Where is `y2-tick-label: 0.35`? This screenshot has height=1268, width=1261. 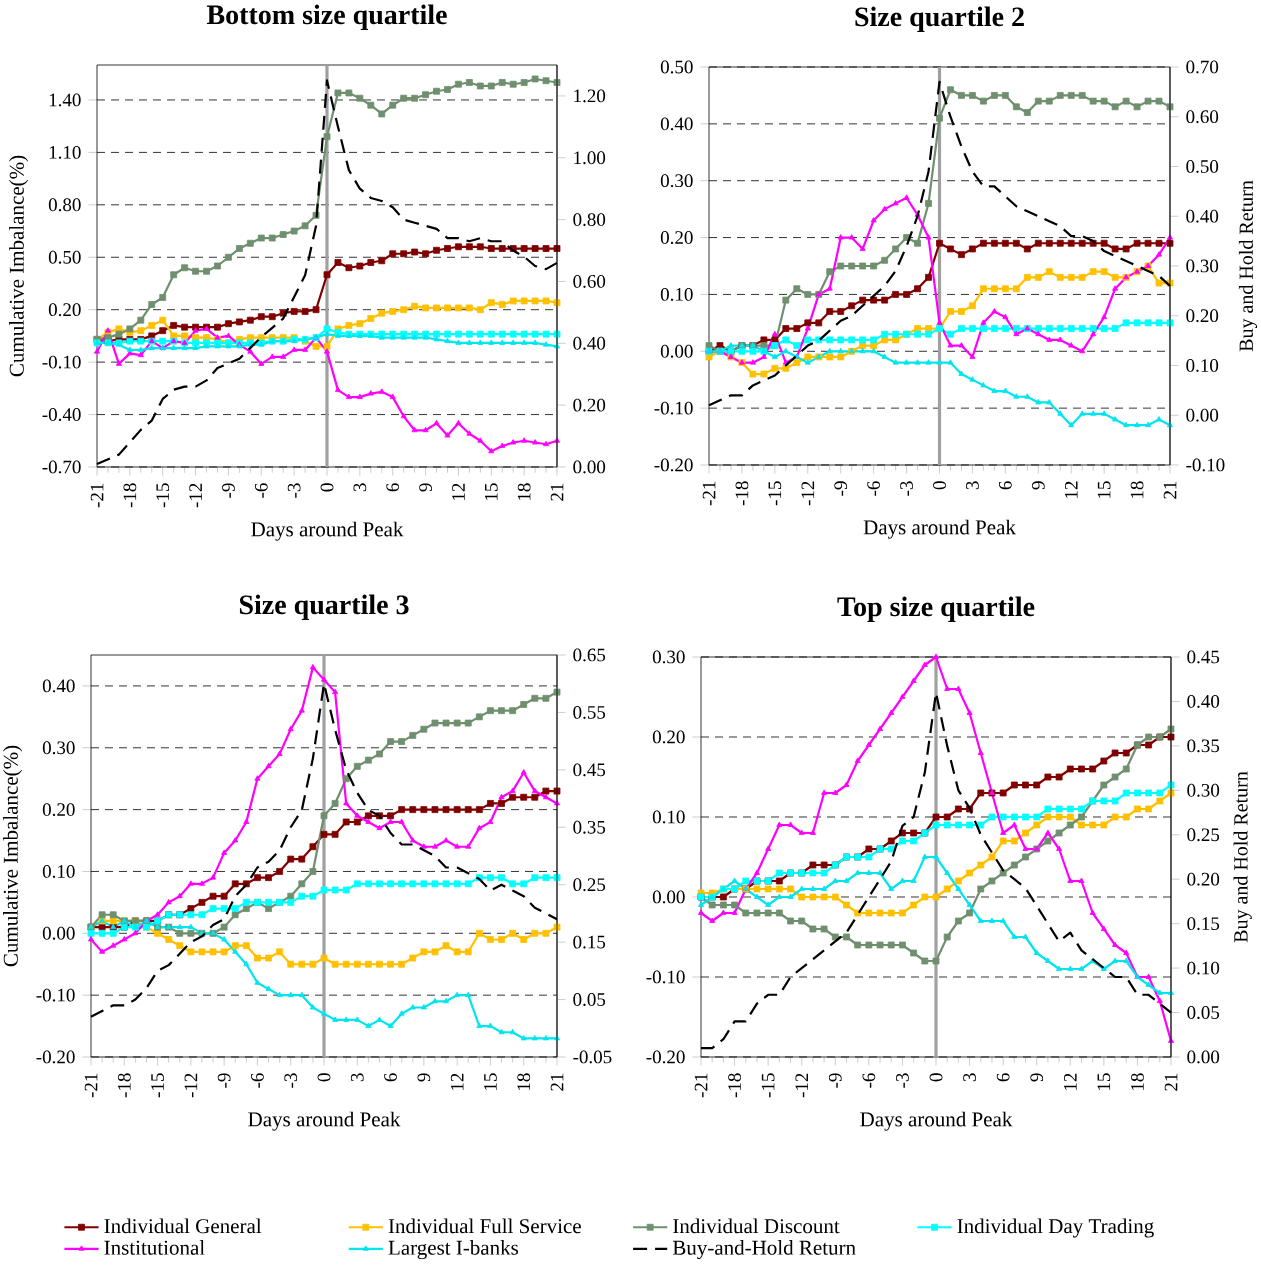 y2-tick-label: 0.35 is located at coordinates (589, 827).